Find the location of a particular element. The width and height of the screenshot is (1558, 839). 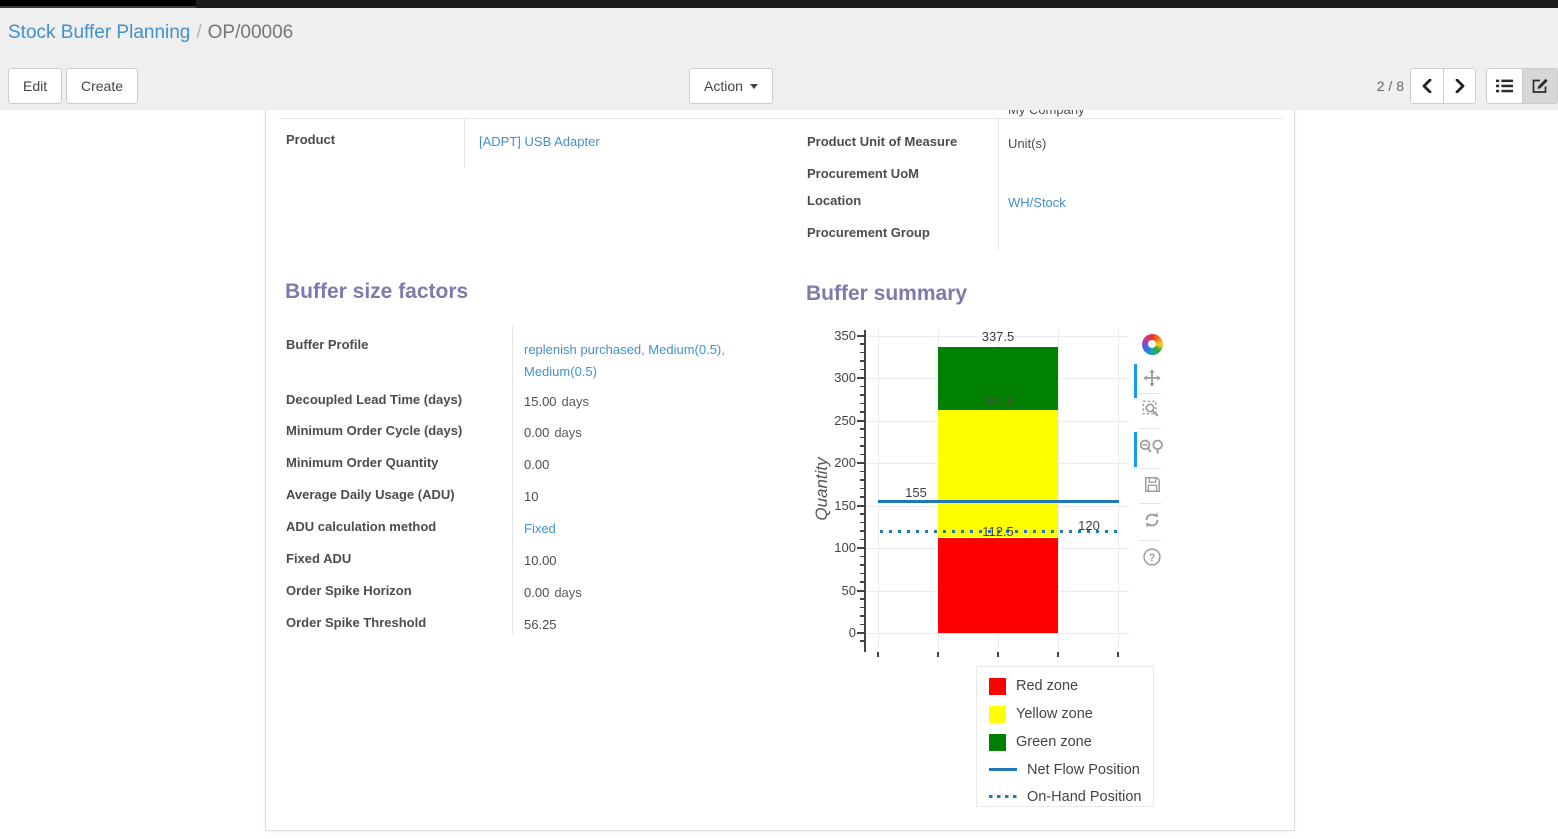

legend-label: Net Flow Position is located at coordinates (1083, 769).